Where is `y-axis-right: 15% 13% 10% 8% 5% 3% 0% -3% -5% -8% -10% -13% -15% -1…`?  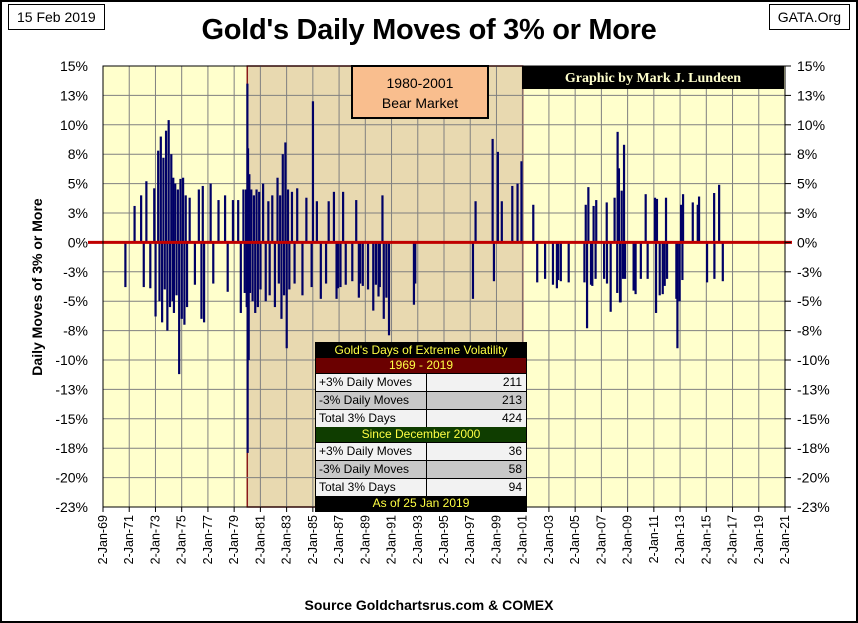 y-axis-right: 15% 13% 10% 8% 5% 3% 0% -3% -5% -8% -10% -13% -15% -1… is located at coordinates (807, 286).